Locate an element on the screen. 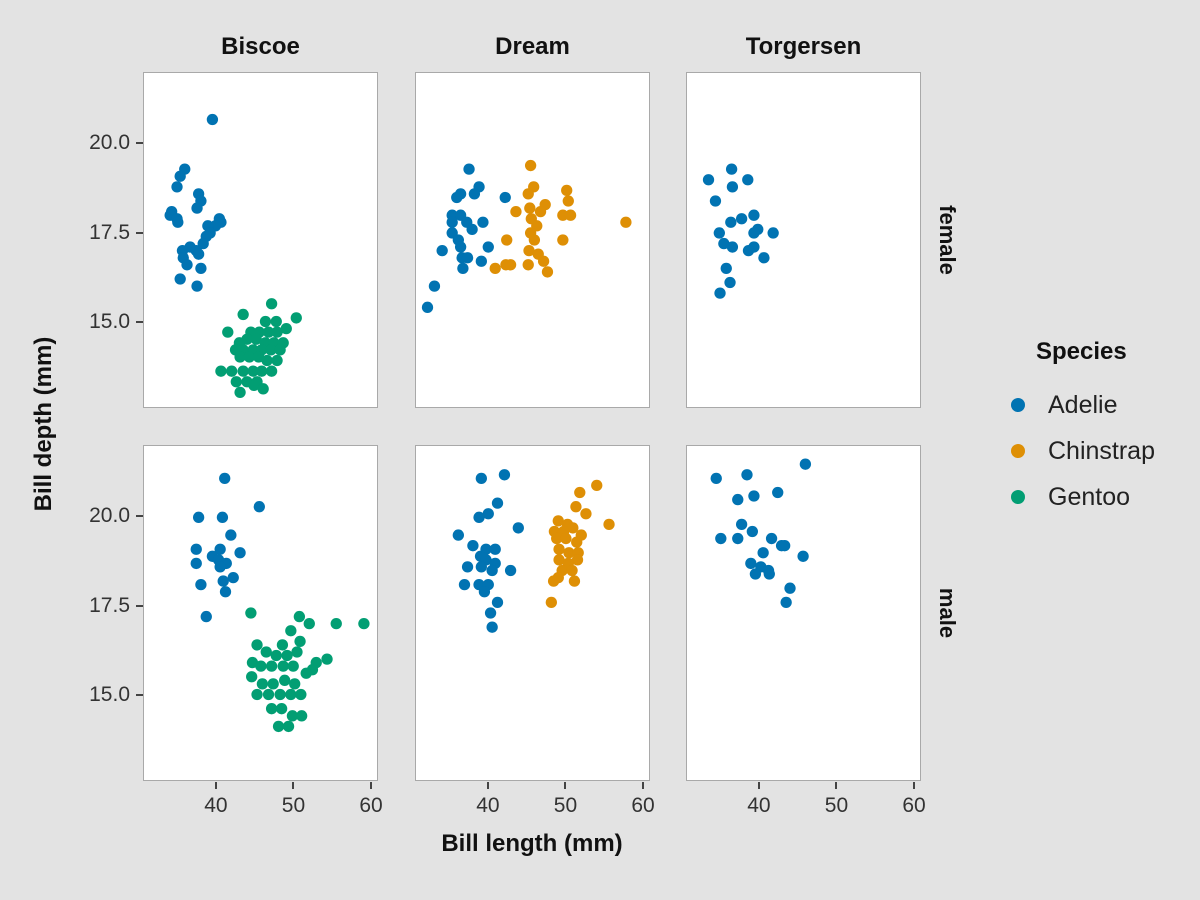 The height and width of the screenshot is (900, 1200). legend: Species Adelie Chinstrap Gentoo is located at coordinates (1100, 429).